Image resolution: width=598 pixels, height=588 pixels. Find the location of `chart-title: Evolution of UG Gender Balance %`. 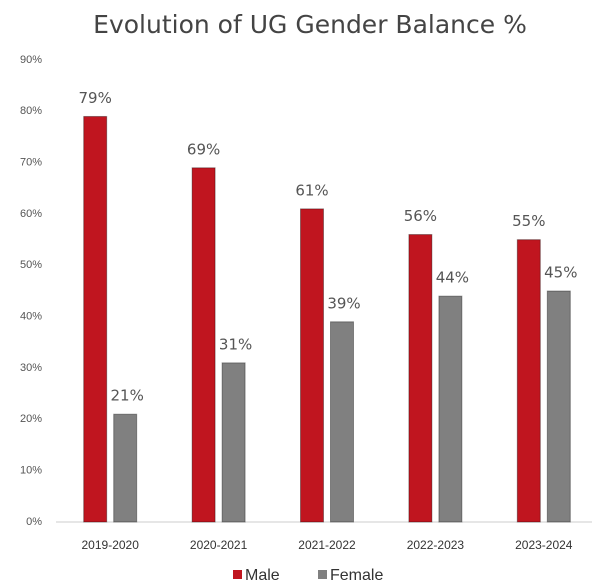

chart-title: Evolution of UG Gender Balance % is located at coordinates (310, 24).